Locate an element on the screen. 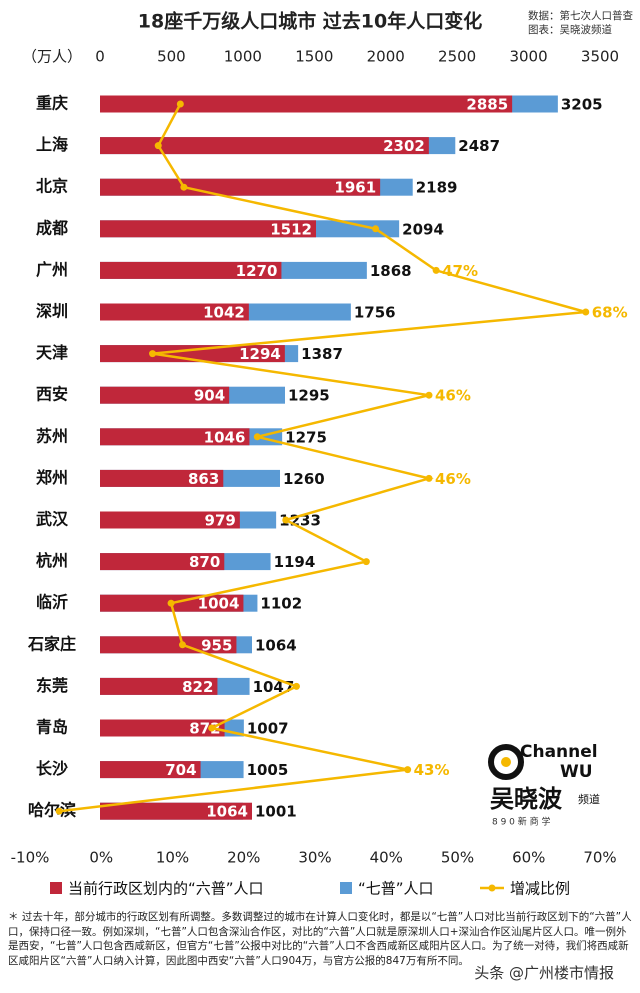 The width and height of the screenshot is (640, 993). value-label: 1868 is located at coordinates (391, 271).